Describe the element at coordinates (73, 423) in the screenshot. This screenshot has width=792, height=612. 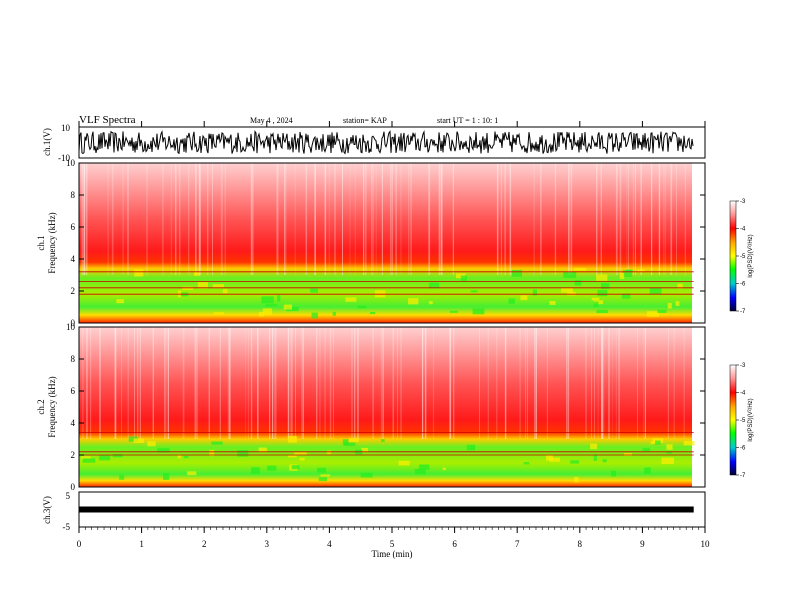
I see `frequency-tick-label: 4` at that location.